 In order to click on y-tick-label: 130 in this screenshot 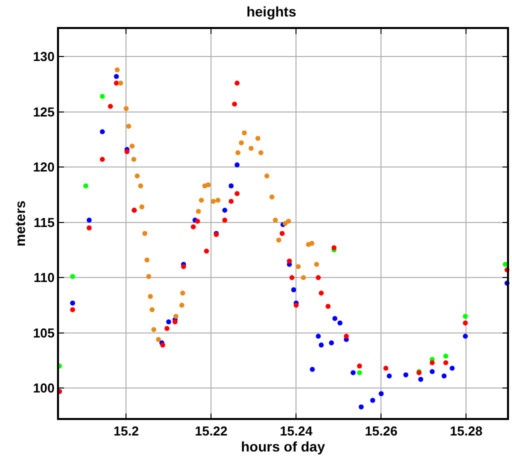, I will do `click(43, 56)`.